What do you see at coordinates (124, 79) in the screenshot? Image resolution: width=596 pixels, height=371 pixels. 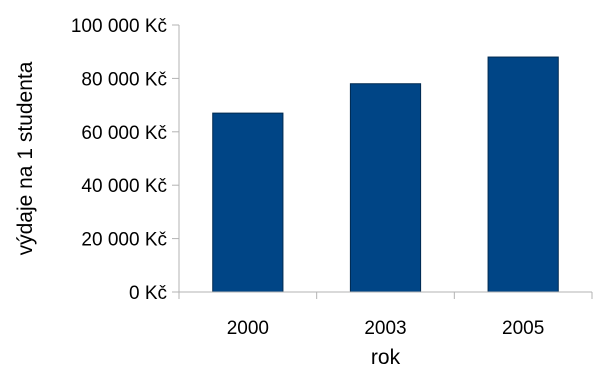 I see `y-tick-label: 80 000 Kč` at bounding box center [124, 79].